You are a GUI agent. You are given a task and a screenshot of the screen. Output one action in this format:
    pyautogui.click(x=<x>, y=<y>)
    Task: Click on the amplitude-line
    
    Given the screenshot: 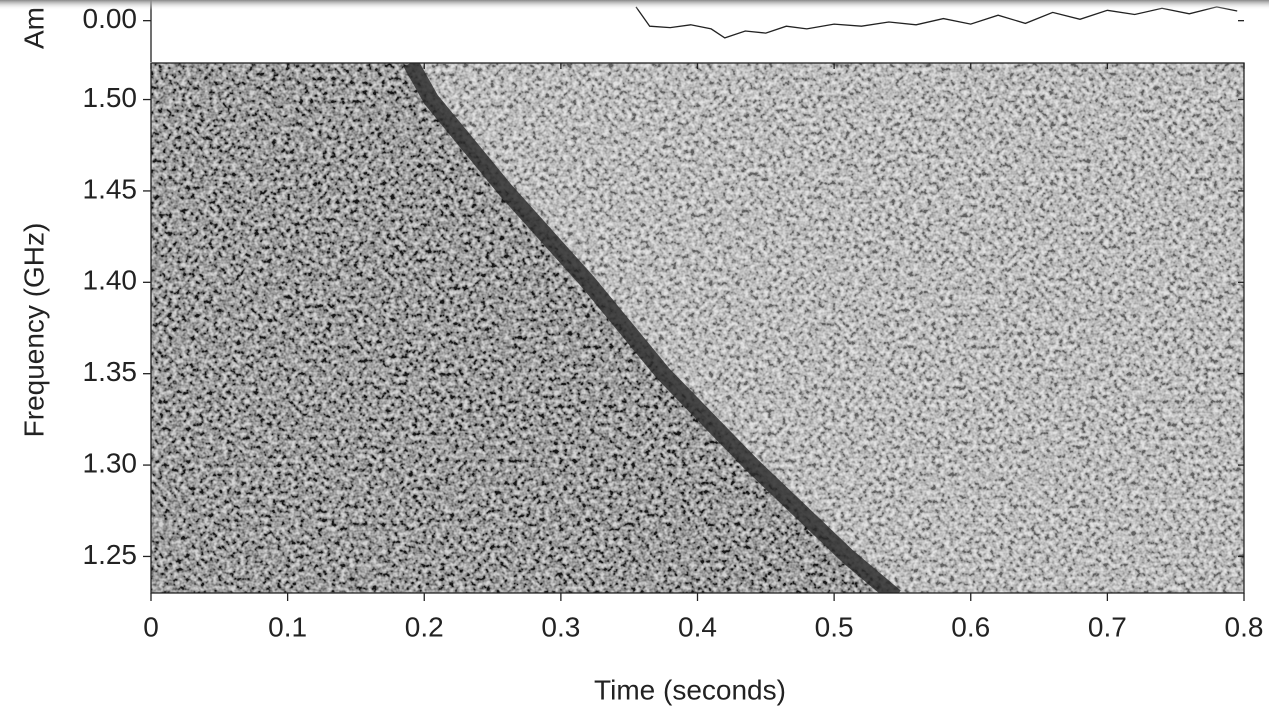 What is the action you would take?
    pyautogui.click(x=936, y=22)
    